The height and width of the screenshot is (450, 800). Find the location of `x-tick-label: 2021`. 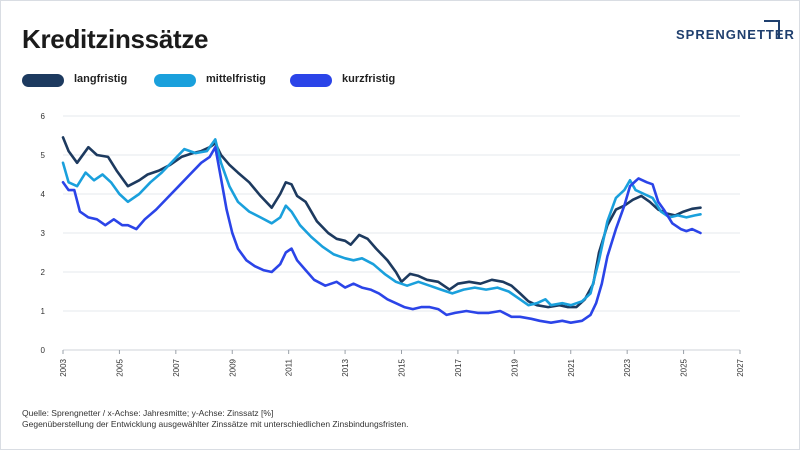

x-tick-label: 2021 is located at coordinates (571, 367).